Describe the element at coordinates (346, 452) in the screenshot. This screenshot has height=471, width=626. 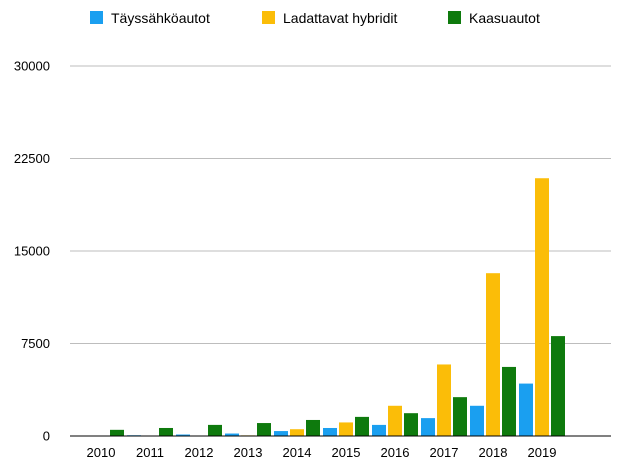
I see `x-tick-label: 2015` at that location.